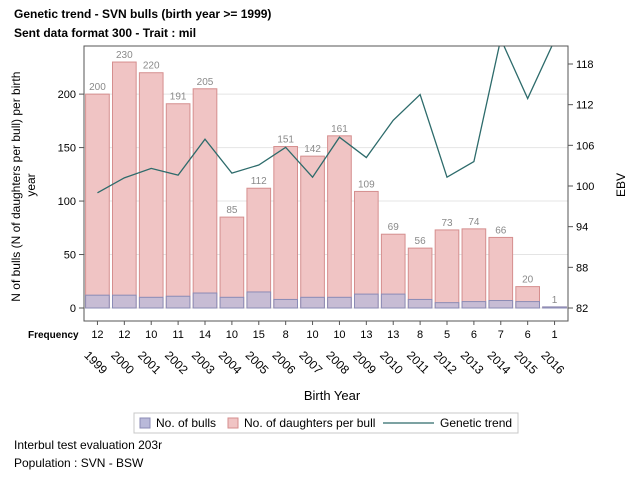 The height and width of the screenshot is (480, 640). I want to click on bar-data-label: 56, so click(421, 241).